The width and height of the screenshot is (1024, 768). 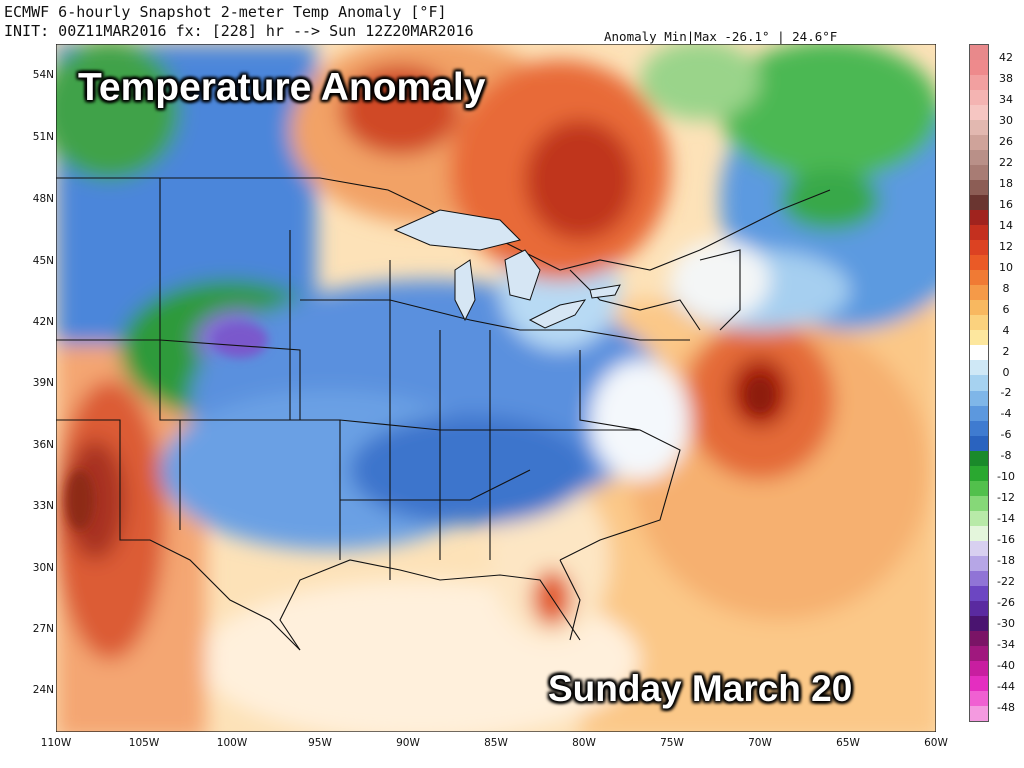 What do you see at coordinates (1006, 561) in the screenshot?
I see `colorbar-label: -18` at bounding box center [1006, 561].